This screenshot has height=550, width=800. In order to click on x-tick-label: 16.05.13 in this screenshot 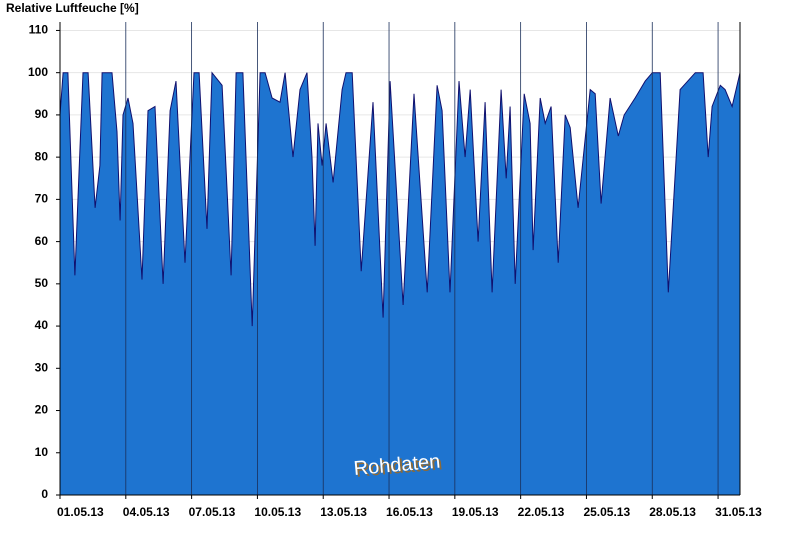, I will do `click(409, 512)`.